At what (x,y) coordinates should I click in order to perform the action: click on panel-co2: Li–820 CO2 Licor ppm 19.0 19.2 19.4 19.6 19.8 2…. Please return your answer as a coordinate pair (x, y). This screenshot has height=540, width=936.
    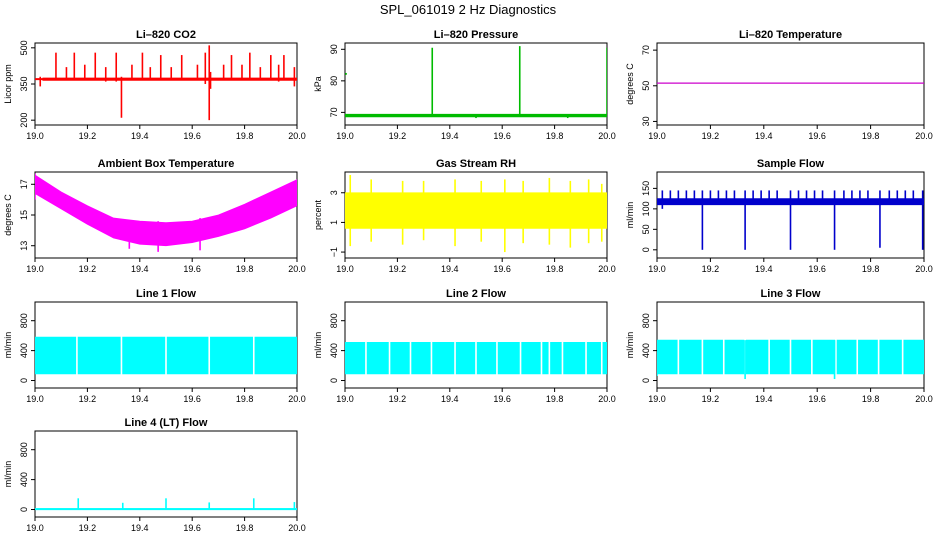
    Looking at the image, I should click on (154, 85).